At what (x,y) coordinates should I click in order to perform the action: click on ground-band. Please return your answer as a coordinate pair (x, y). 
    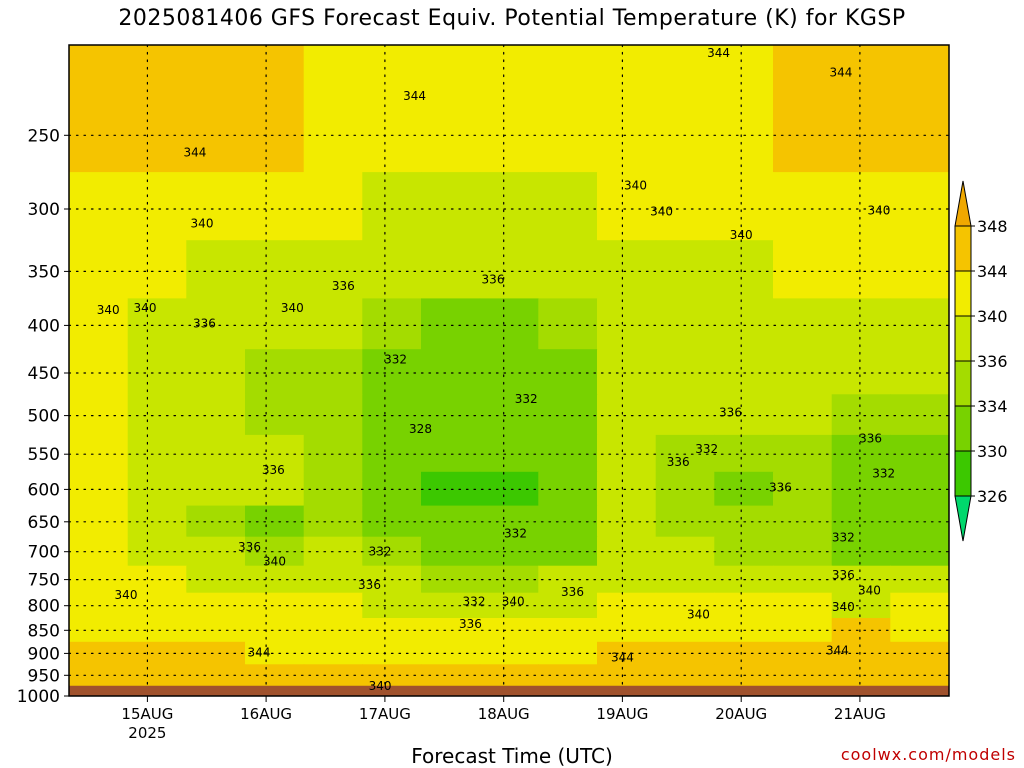
    Looking at the image, I should click on (509, 690).